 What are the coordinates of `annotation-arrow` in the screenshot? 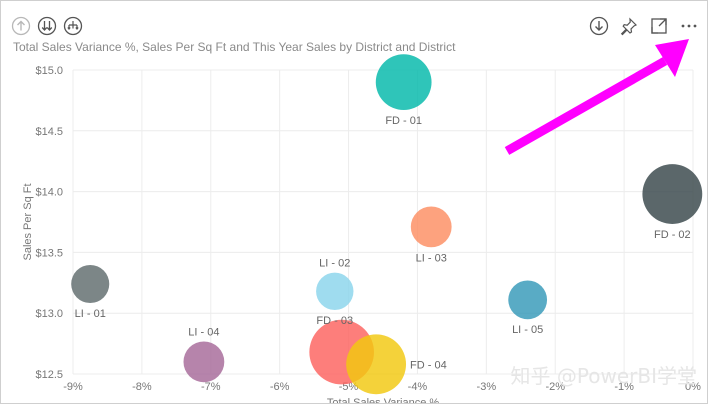 It's located at (596, 97).